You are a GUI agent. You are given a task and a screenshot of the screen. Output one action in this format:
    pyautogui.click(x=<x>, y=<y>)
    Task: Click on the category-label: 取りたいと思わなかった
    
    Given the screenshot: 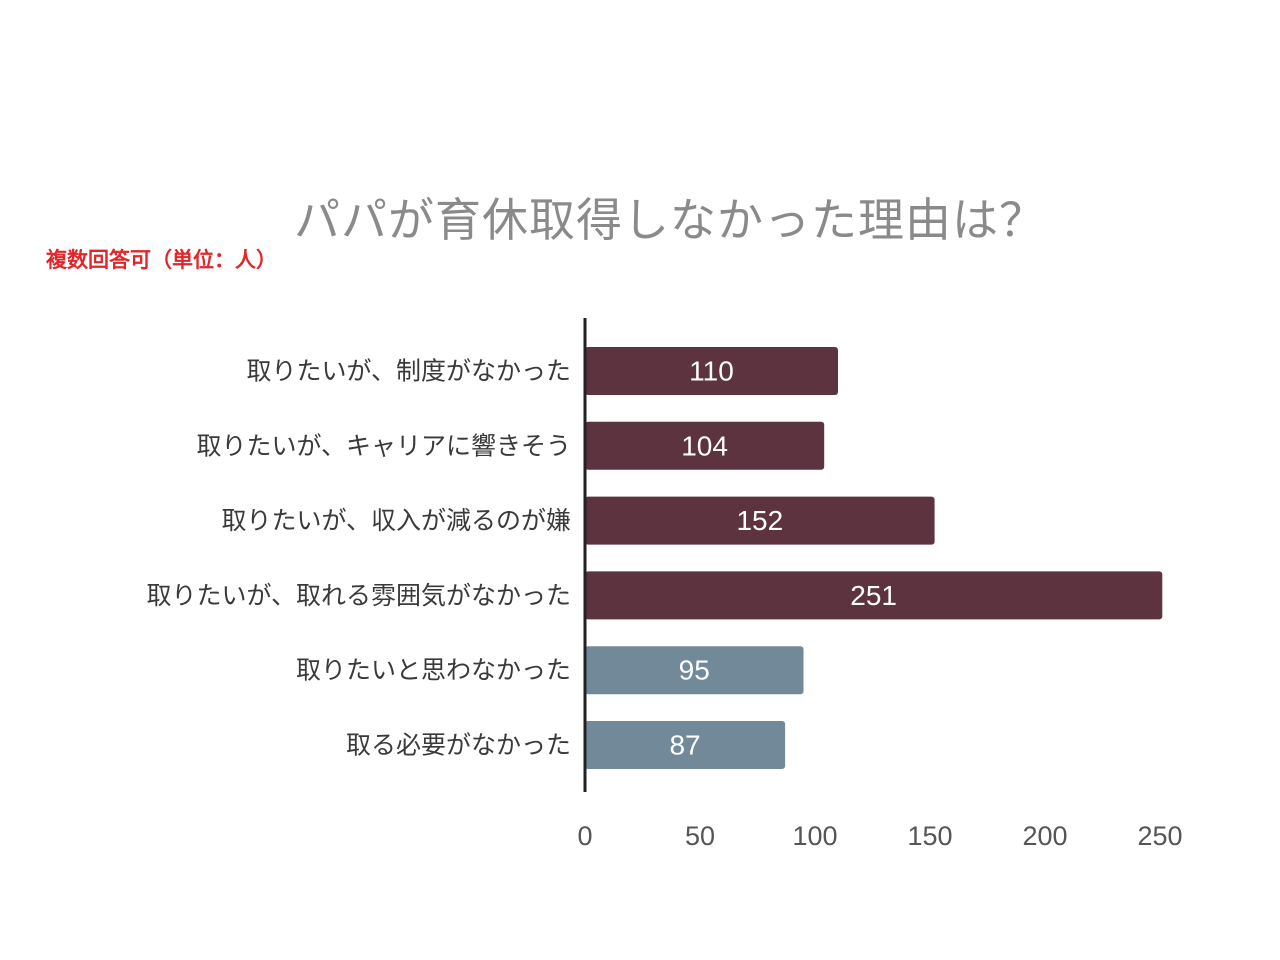 What is the action you would take?
    pyautogui.click(x=433, y=670)
    